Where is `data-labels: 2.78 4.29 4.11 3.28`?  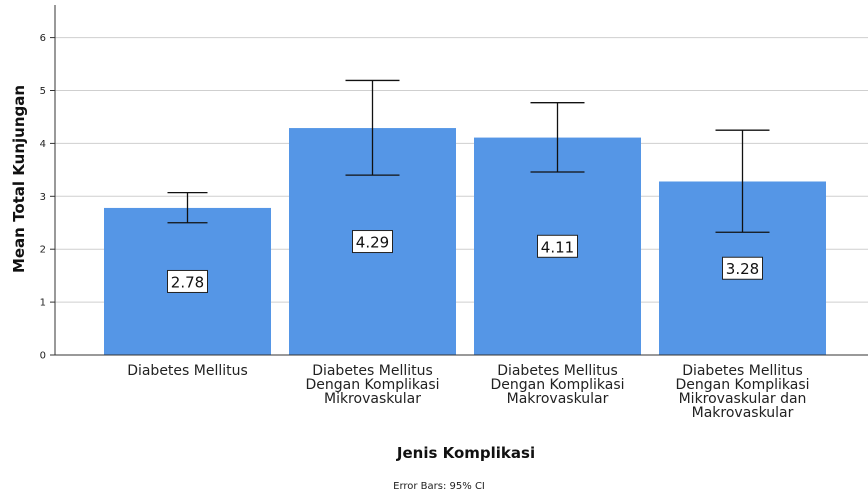
data-labels: 2.78 4.29 4.11 3.28 is located at coordinates (465, 261).